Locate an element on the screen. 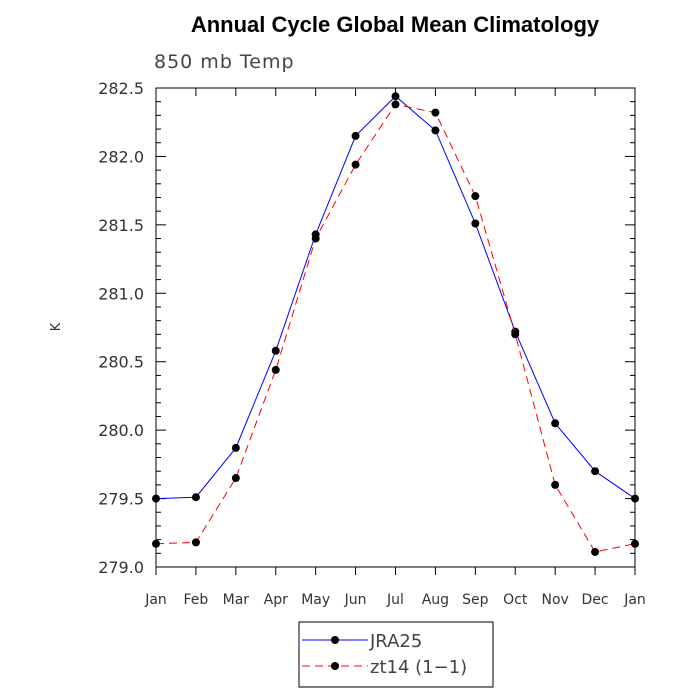  legend-box is located at coordinates (396, 654).